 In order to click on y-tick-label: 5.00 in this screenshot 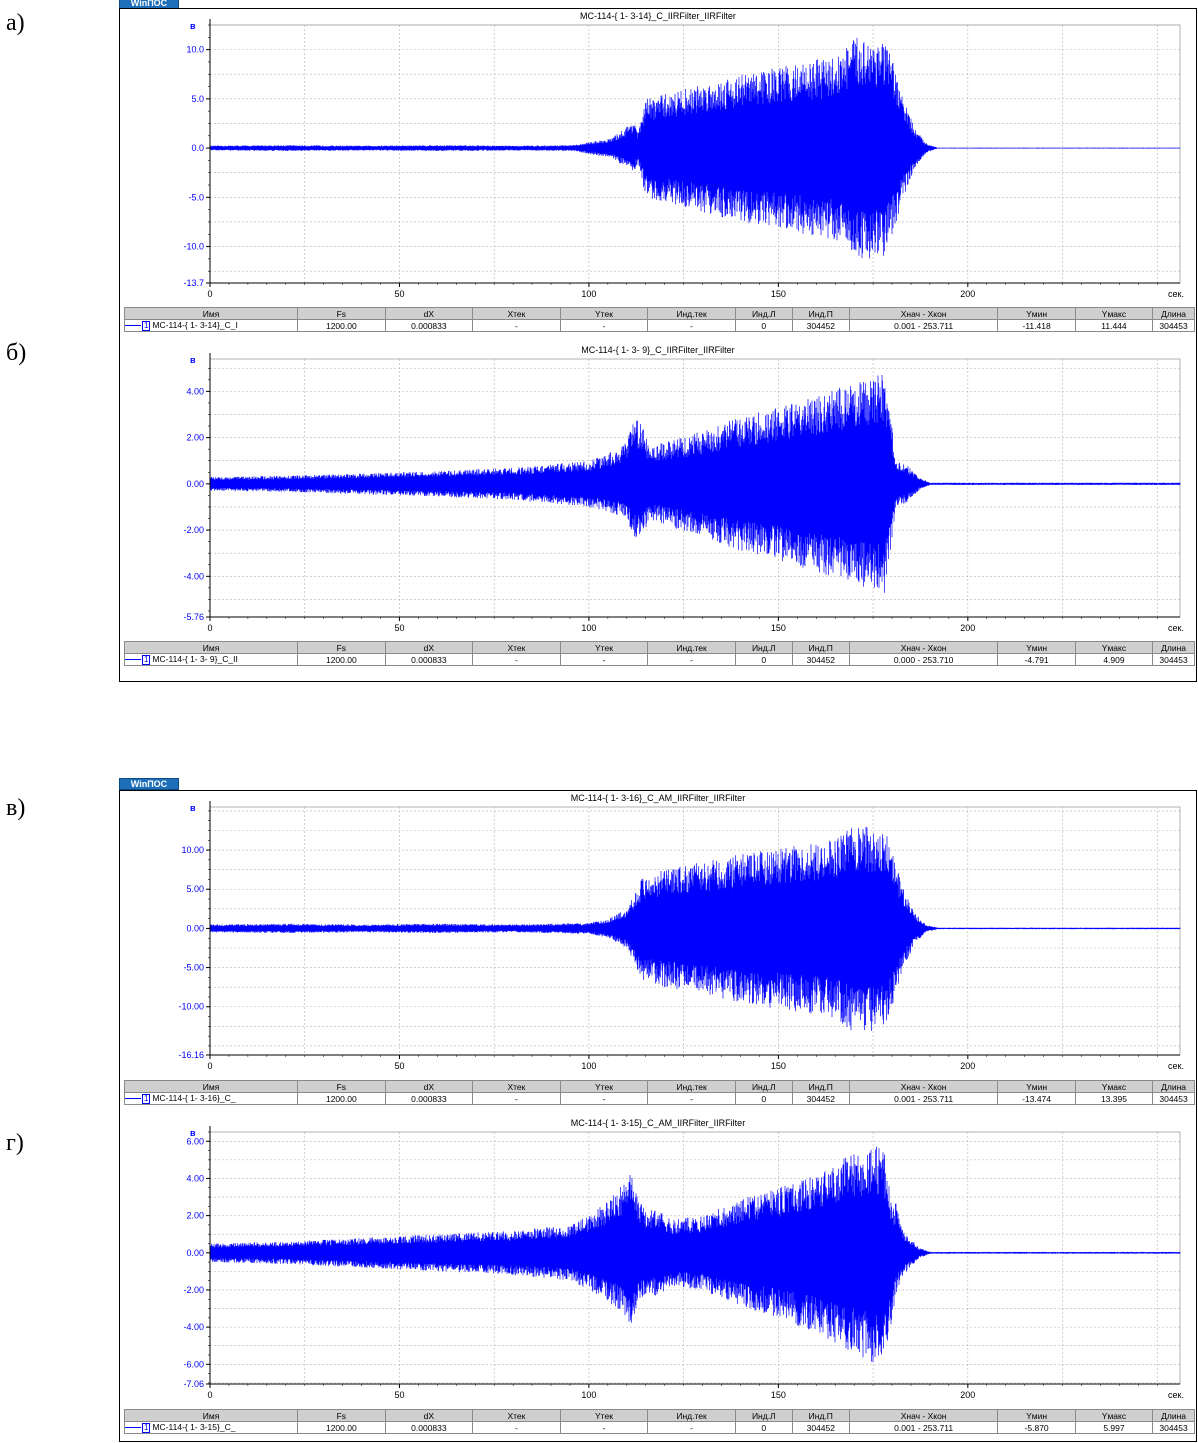, I will do `click(195, 889)`.